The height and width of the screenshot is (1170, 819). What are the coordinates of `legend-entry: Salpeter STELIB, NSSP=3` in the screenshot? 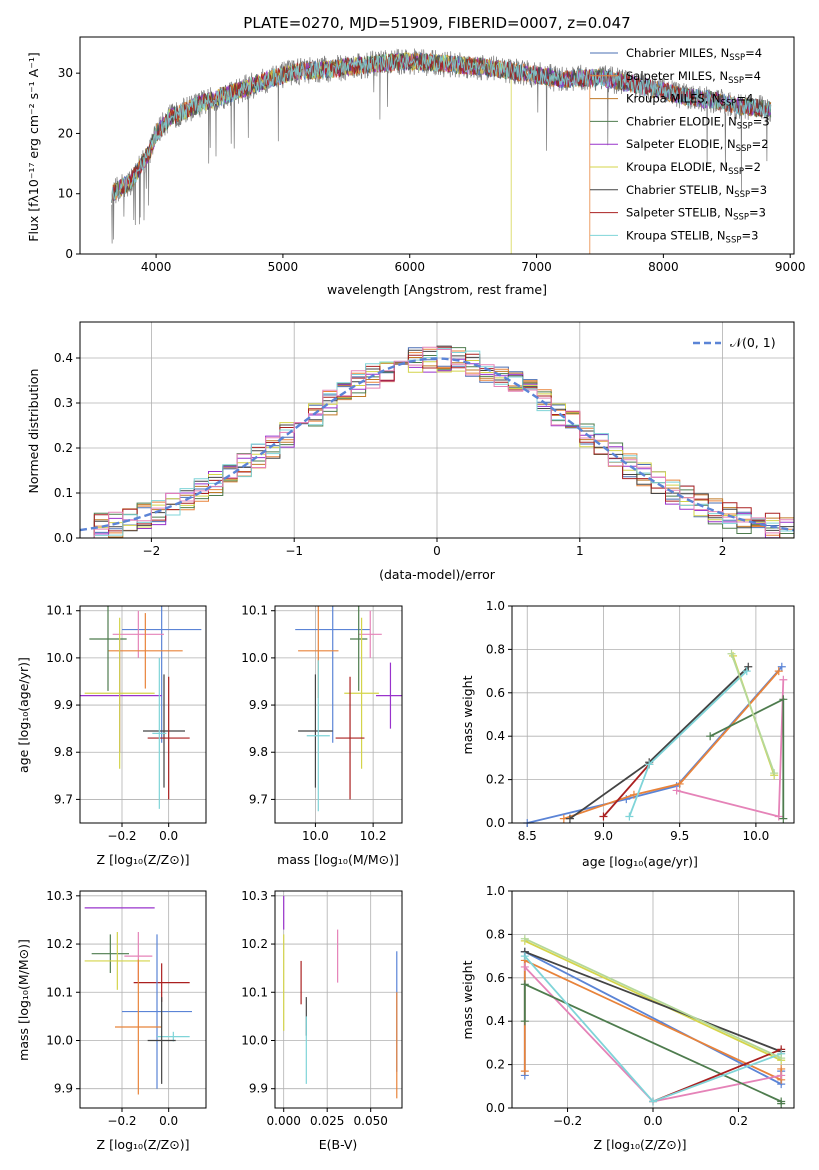 It's located at (696, 214).